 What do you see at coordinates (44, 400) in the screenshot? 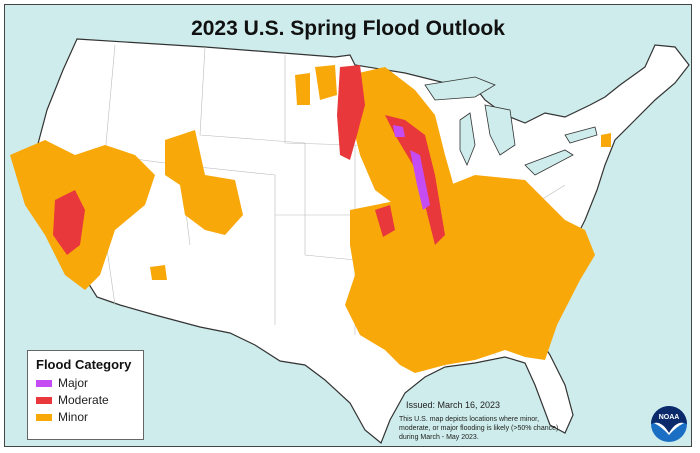
I see `moderate-swatch` at bounding box center [44, 400].